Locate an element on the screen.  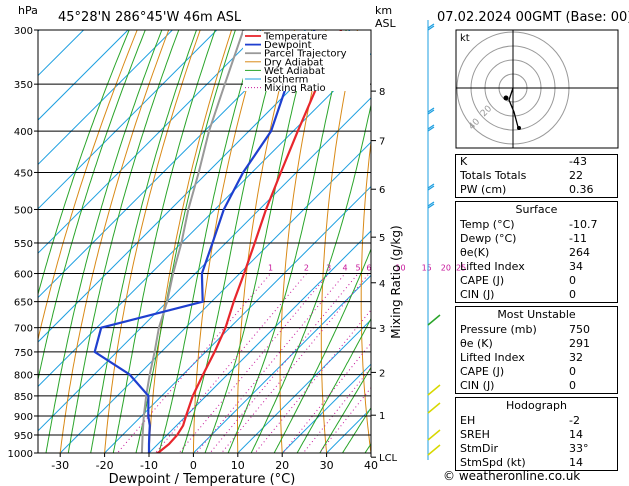
table-value: 33° is located at coordinates (579, 448).